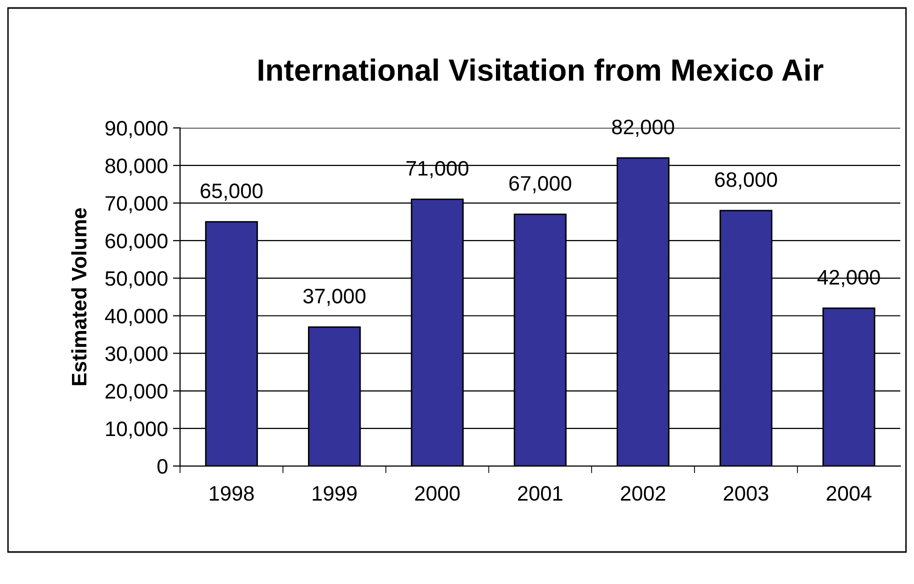  I want to click on data-label: 67,000, so click(540, 185).